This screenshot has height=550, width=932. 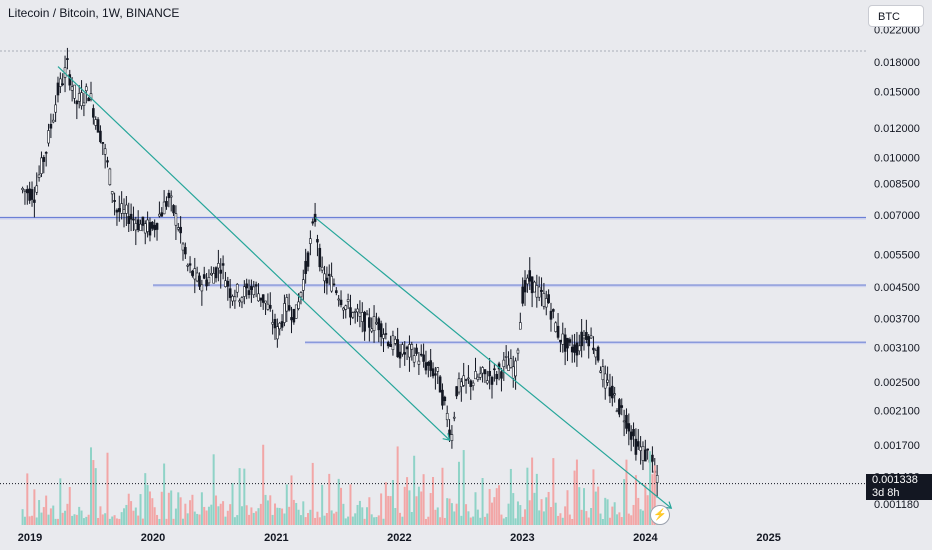 What do you see at coordinates (897, 255) in the screenshot?
I see `price-axis-label: 0.005500` at bounding box center [897, 255].